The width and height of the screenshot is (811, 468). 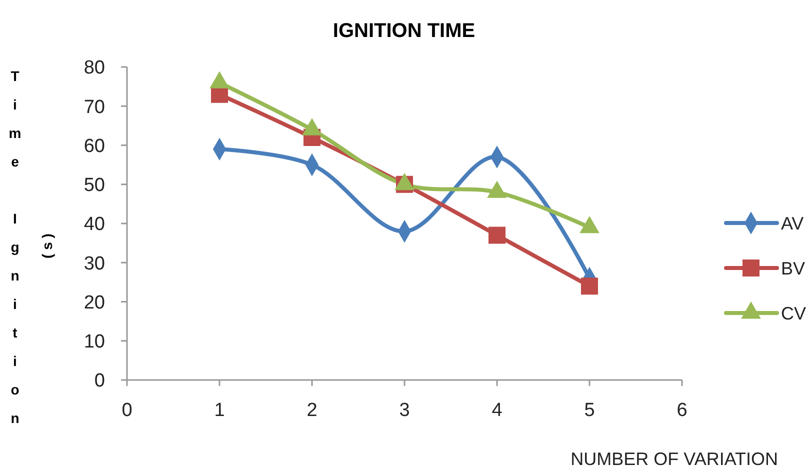 I want to click on x-tick-label: 0, so click(x=127, y=410).